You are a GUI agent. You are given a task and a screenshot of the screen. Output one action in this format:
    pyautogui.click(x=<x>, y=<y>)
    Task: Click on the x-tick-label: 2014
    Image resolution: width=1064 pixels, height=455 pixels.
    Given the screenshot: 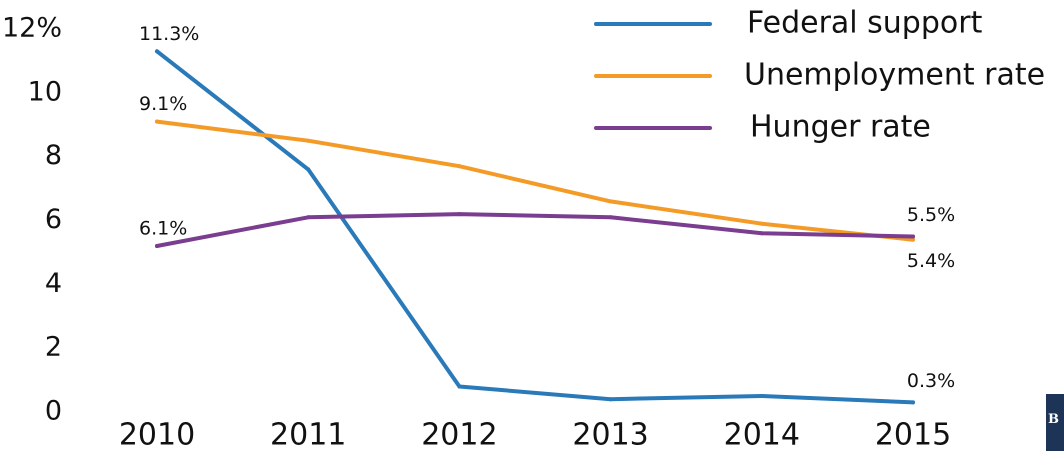 What is the action you would take?
    pyautogui.click(x=762, y=435)
    